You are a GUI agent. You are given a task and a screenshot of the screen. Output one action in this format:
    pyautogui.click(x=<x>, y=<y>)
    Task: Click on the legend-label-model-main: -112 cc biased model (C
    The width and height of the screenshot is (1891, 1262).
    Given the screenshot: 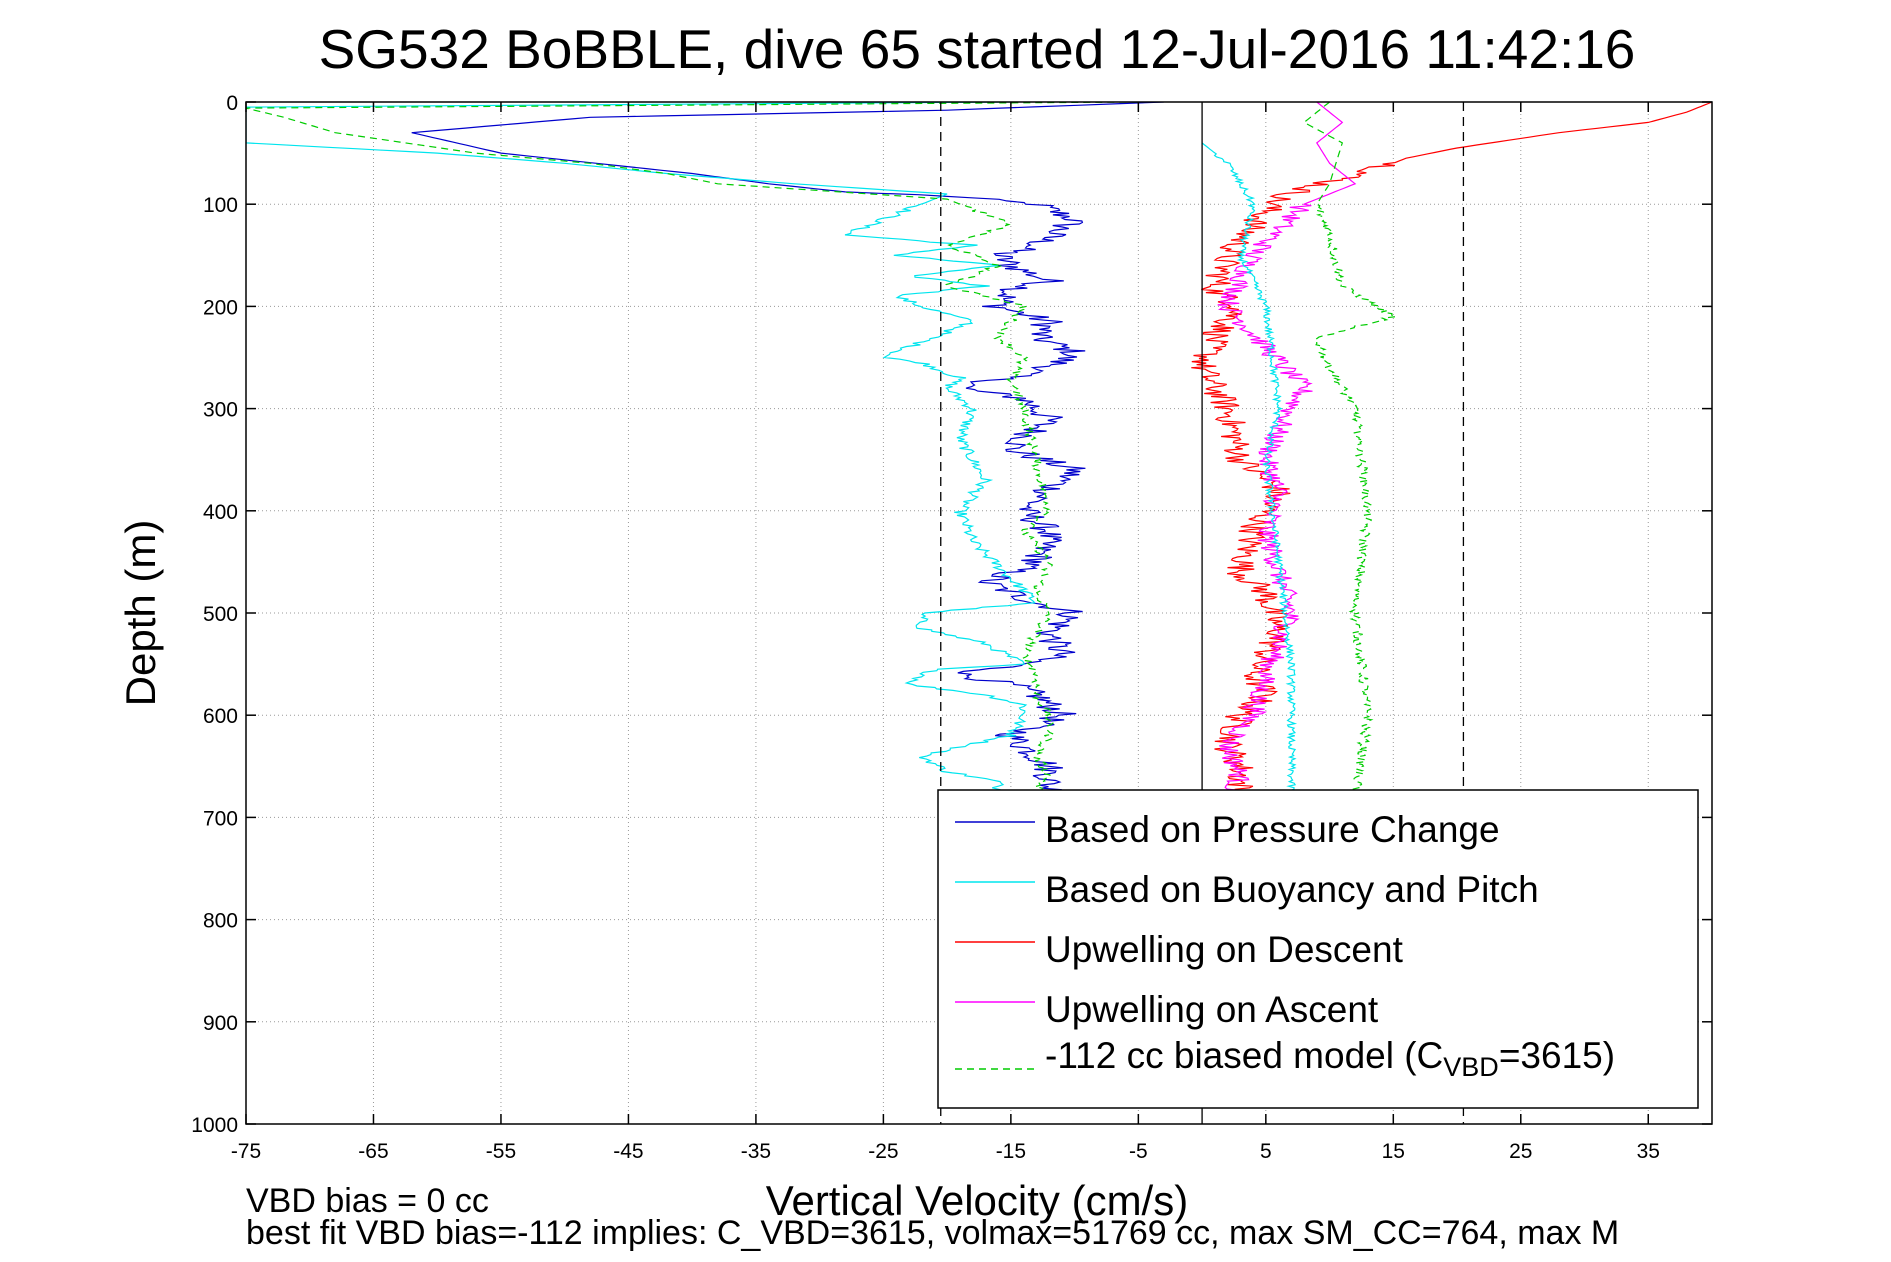 What is the action you would take?
    pyautogui.click(x=1244, y=1055)
    